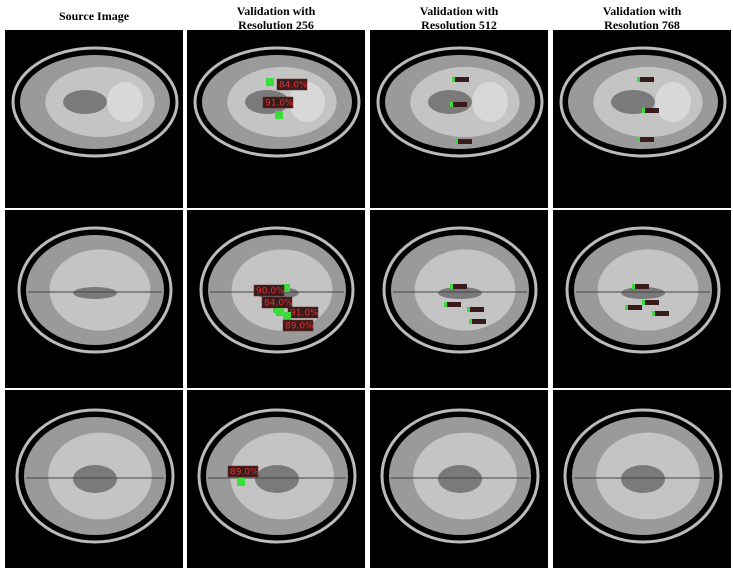  Describe the element at coordinates (642, 18) in the screenshot. I see `column-header: Validation with Resolution 768` at that location.